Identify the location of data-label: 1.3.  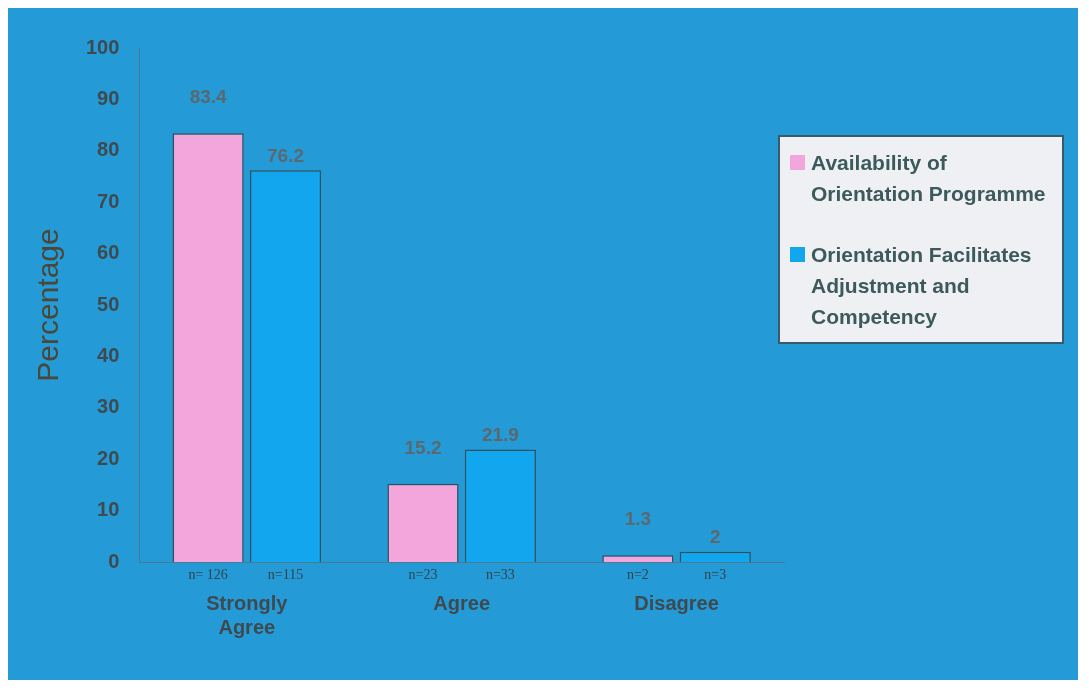
(638, 519).